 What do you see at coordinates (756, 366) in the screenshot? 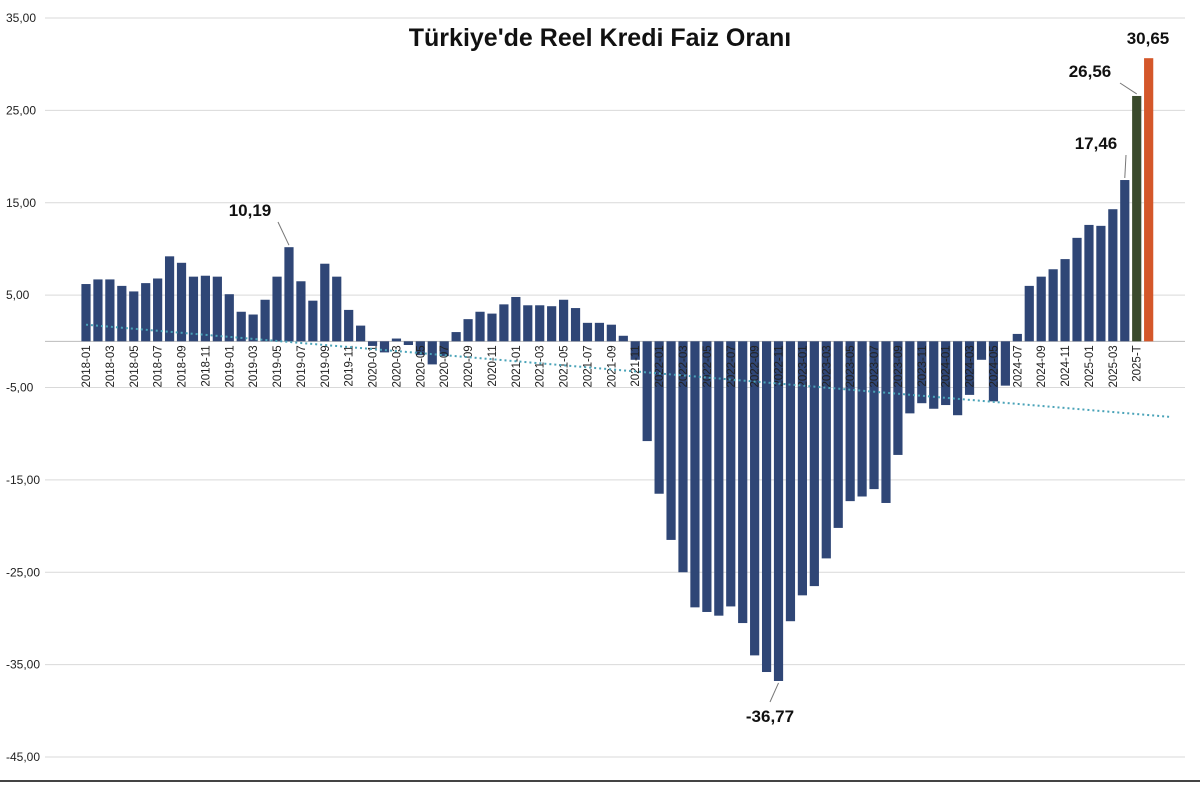
I see `x-tick-label: 2022-09` at bounding box center [756, 366].